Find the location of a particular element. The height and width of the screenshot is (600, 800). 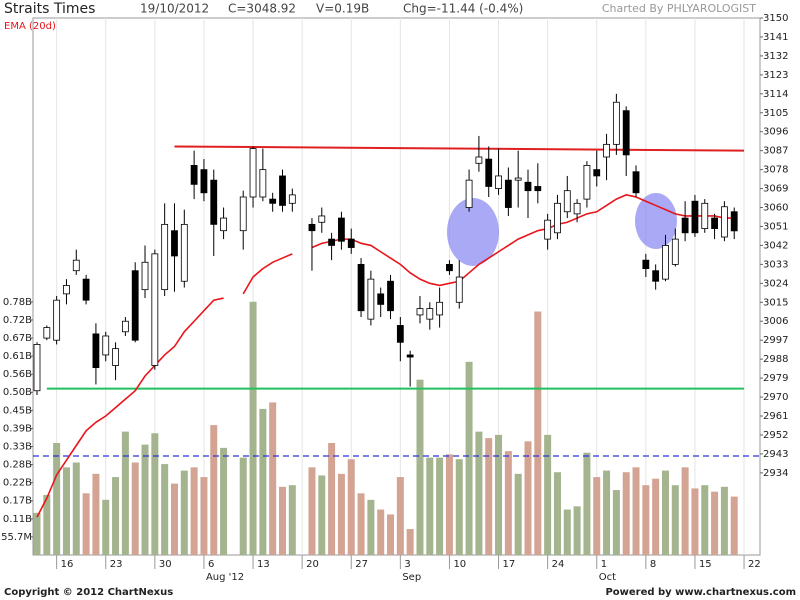

x-month-label: Aug '12 is located at coordinates (225, 577).